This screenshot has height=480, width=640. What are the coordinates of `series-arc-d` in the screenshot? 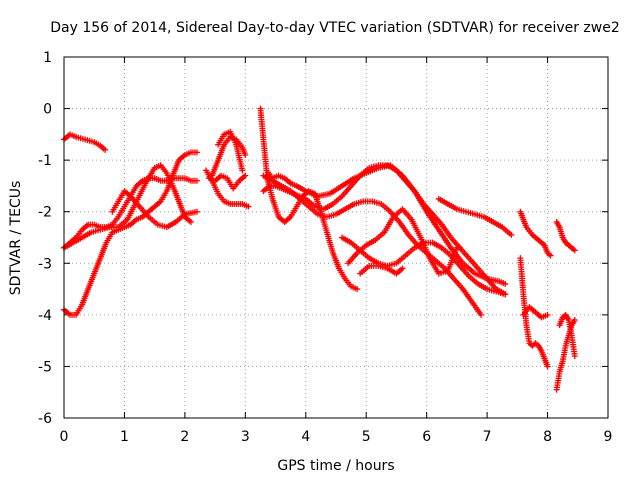 It's located at (130, 233).